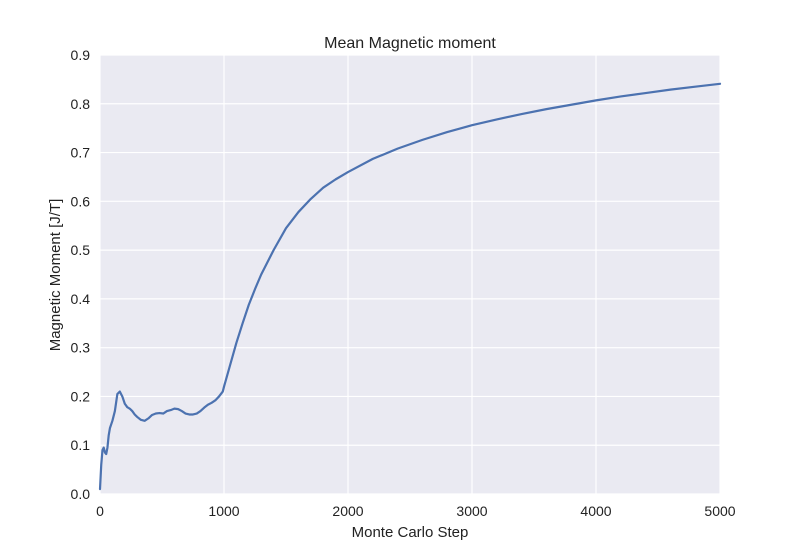 This screenshot has height=550, width=800. What do you see at coordinates (595, 511) in the screenshot?
I see `x-tick-label: 4000` at bounding box center [595, 511].